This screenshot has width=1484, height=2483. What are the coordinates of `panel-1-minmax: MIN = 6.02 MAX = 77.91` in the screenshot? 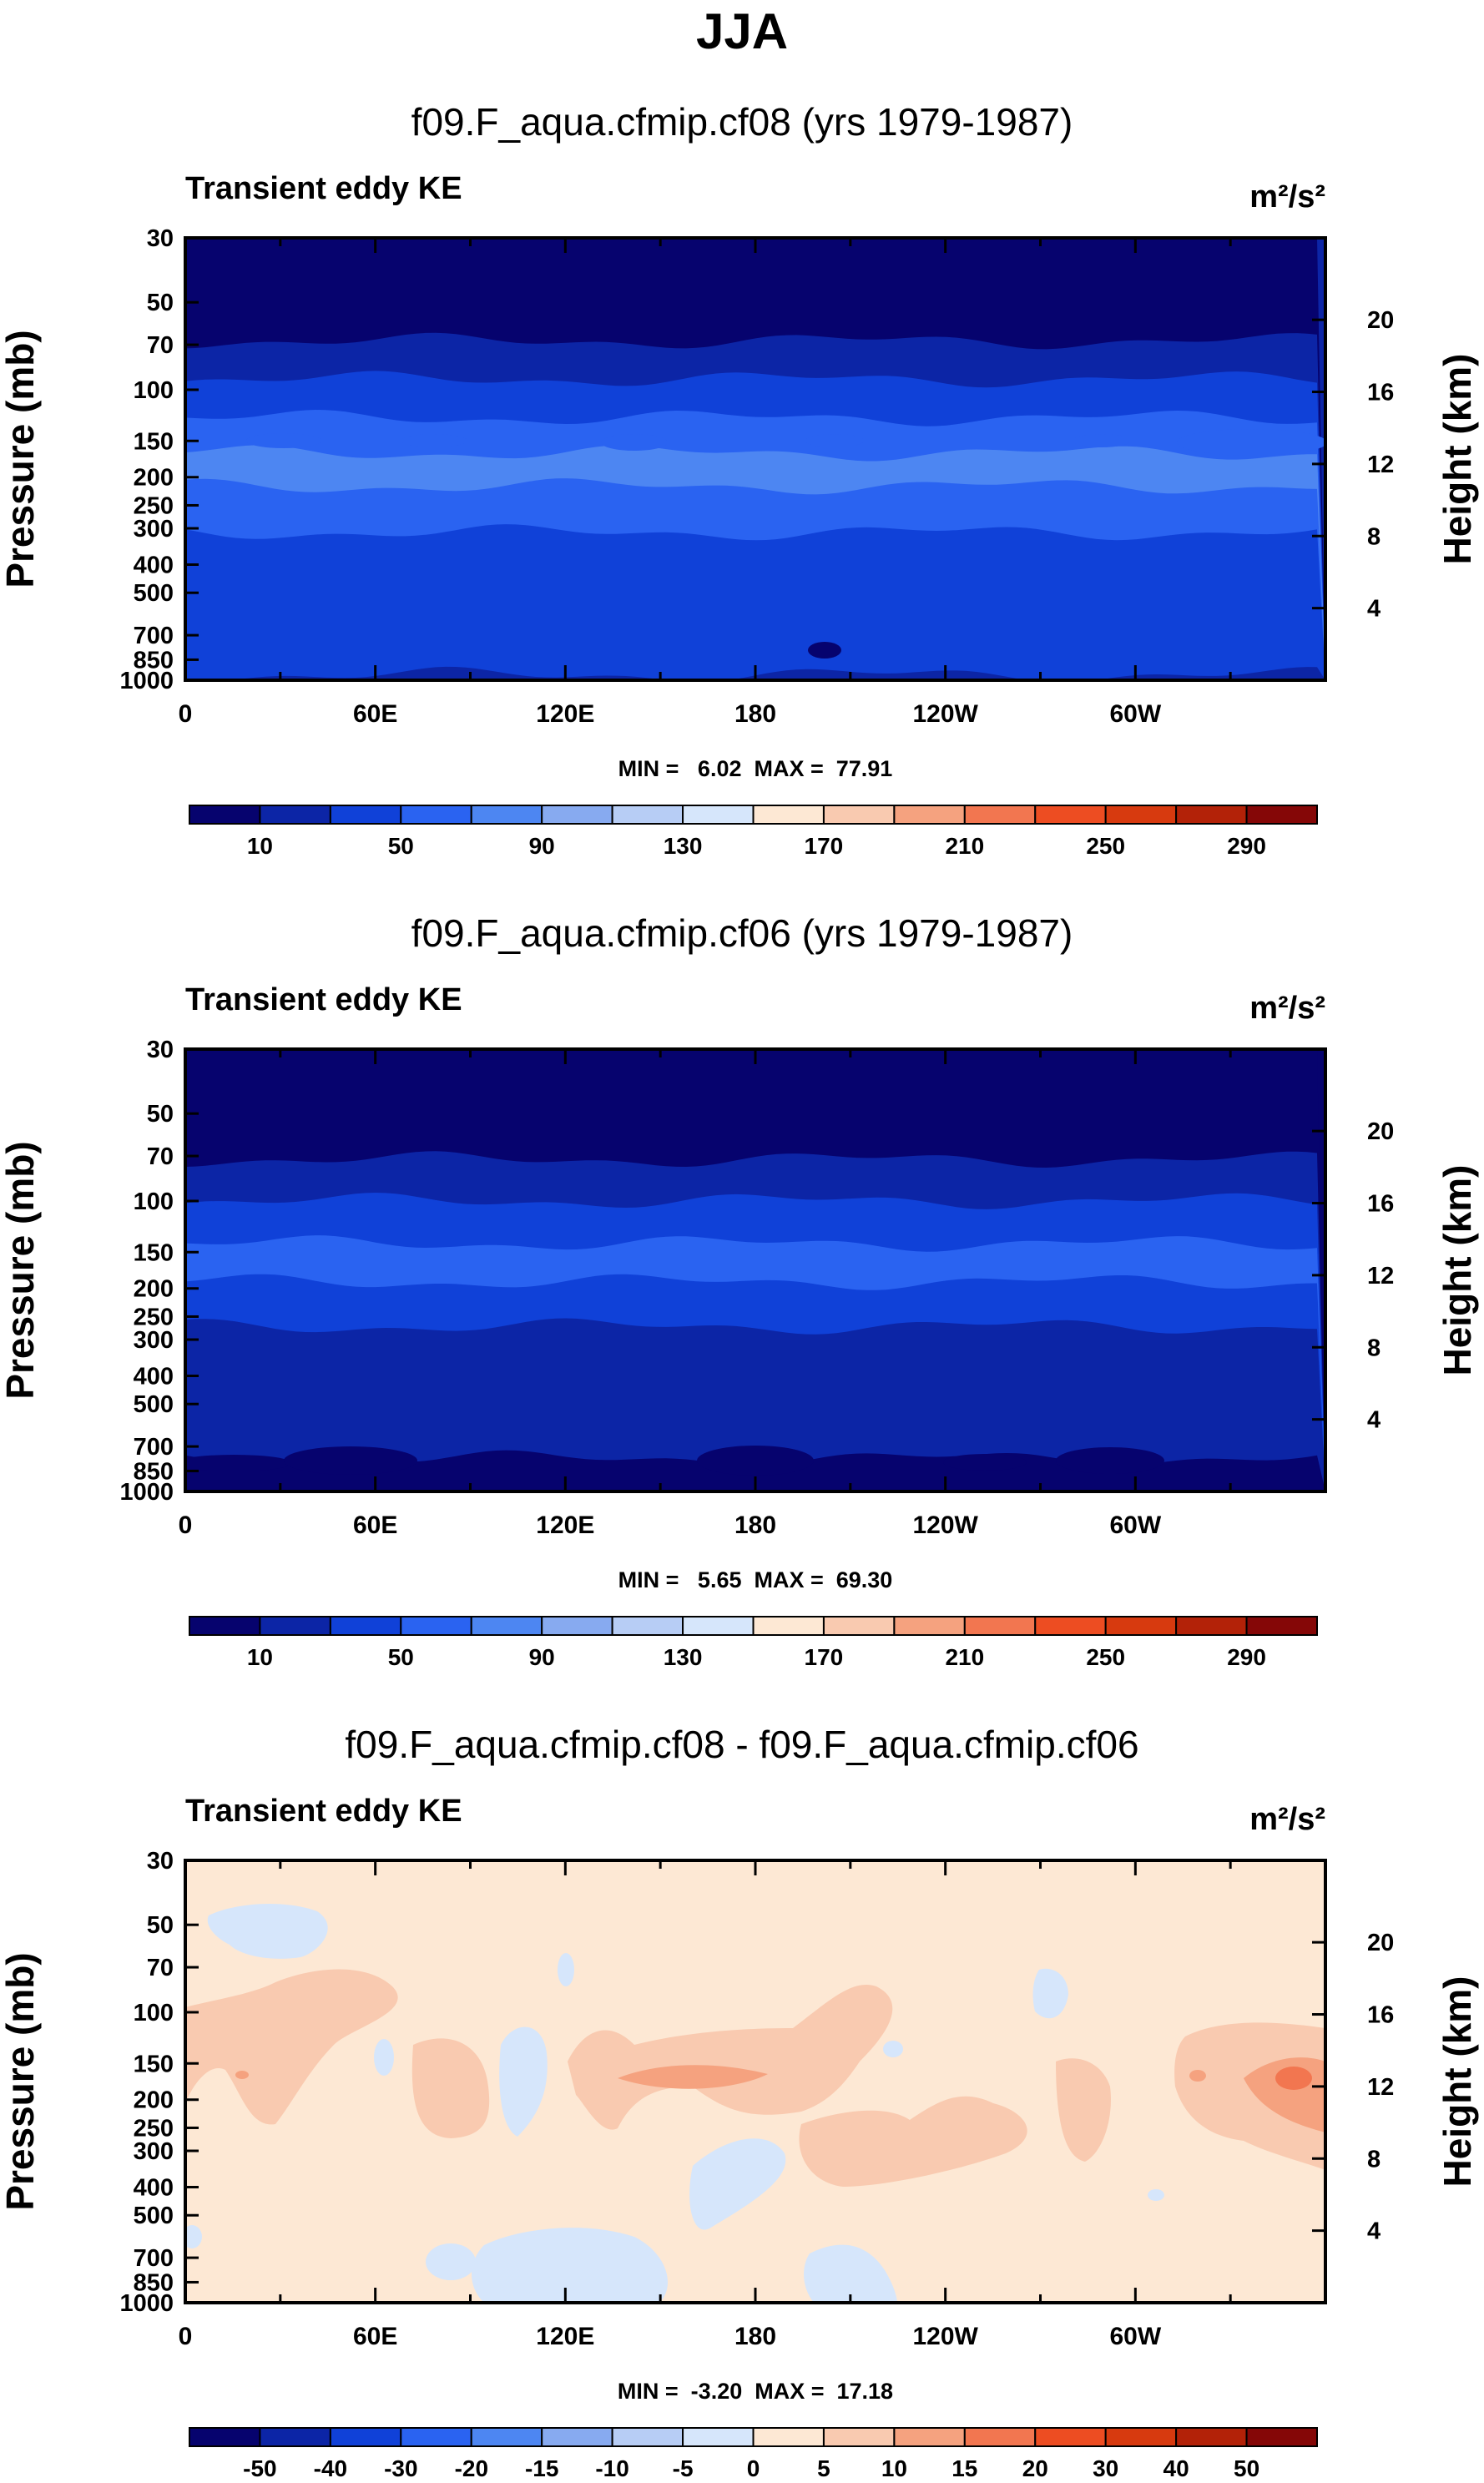 It's located at (755, 768).